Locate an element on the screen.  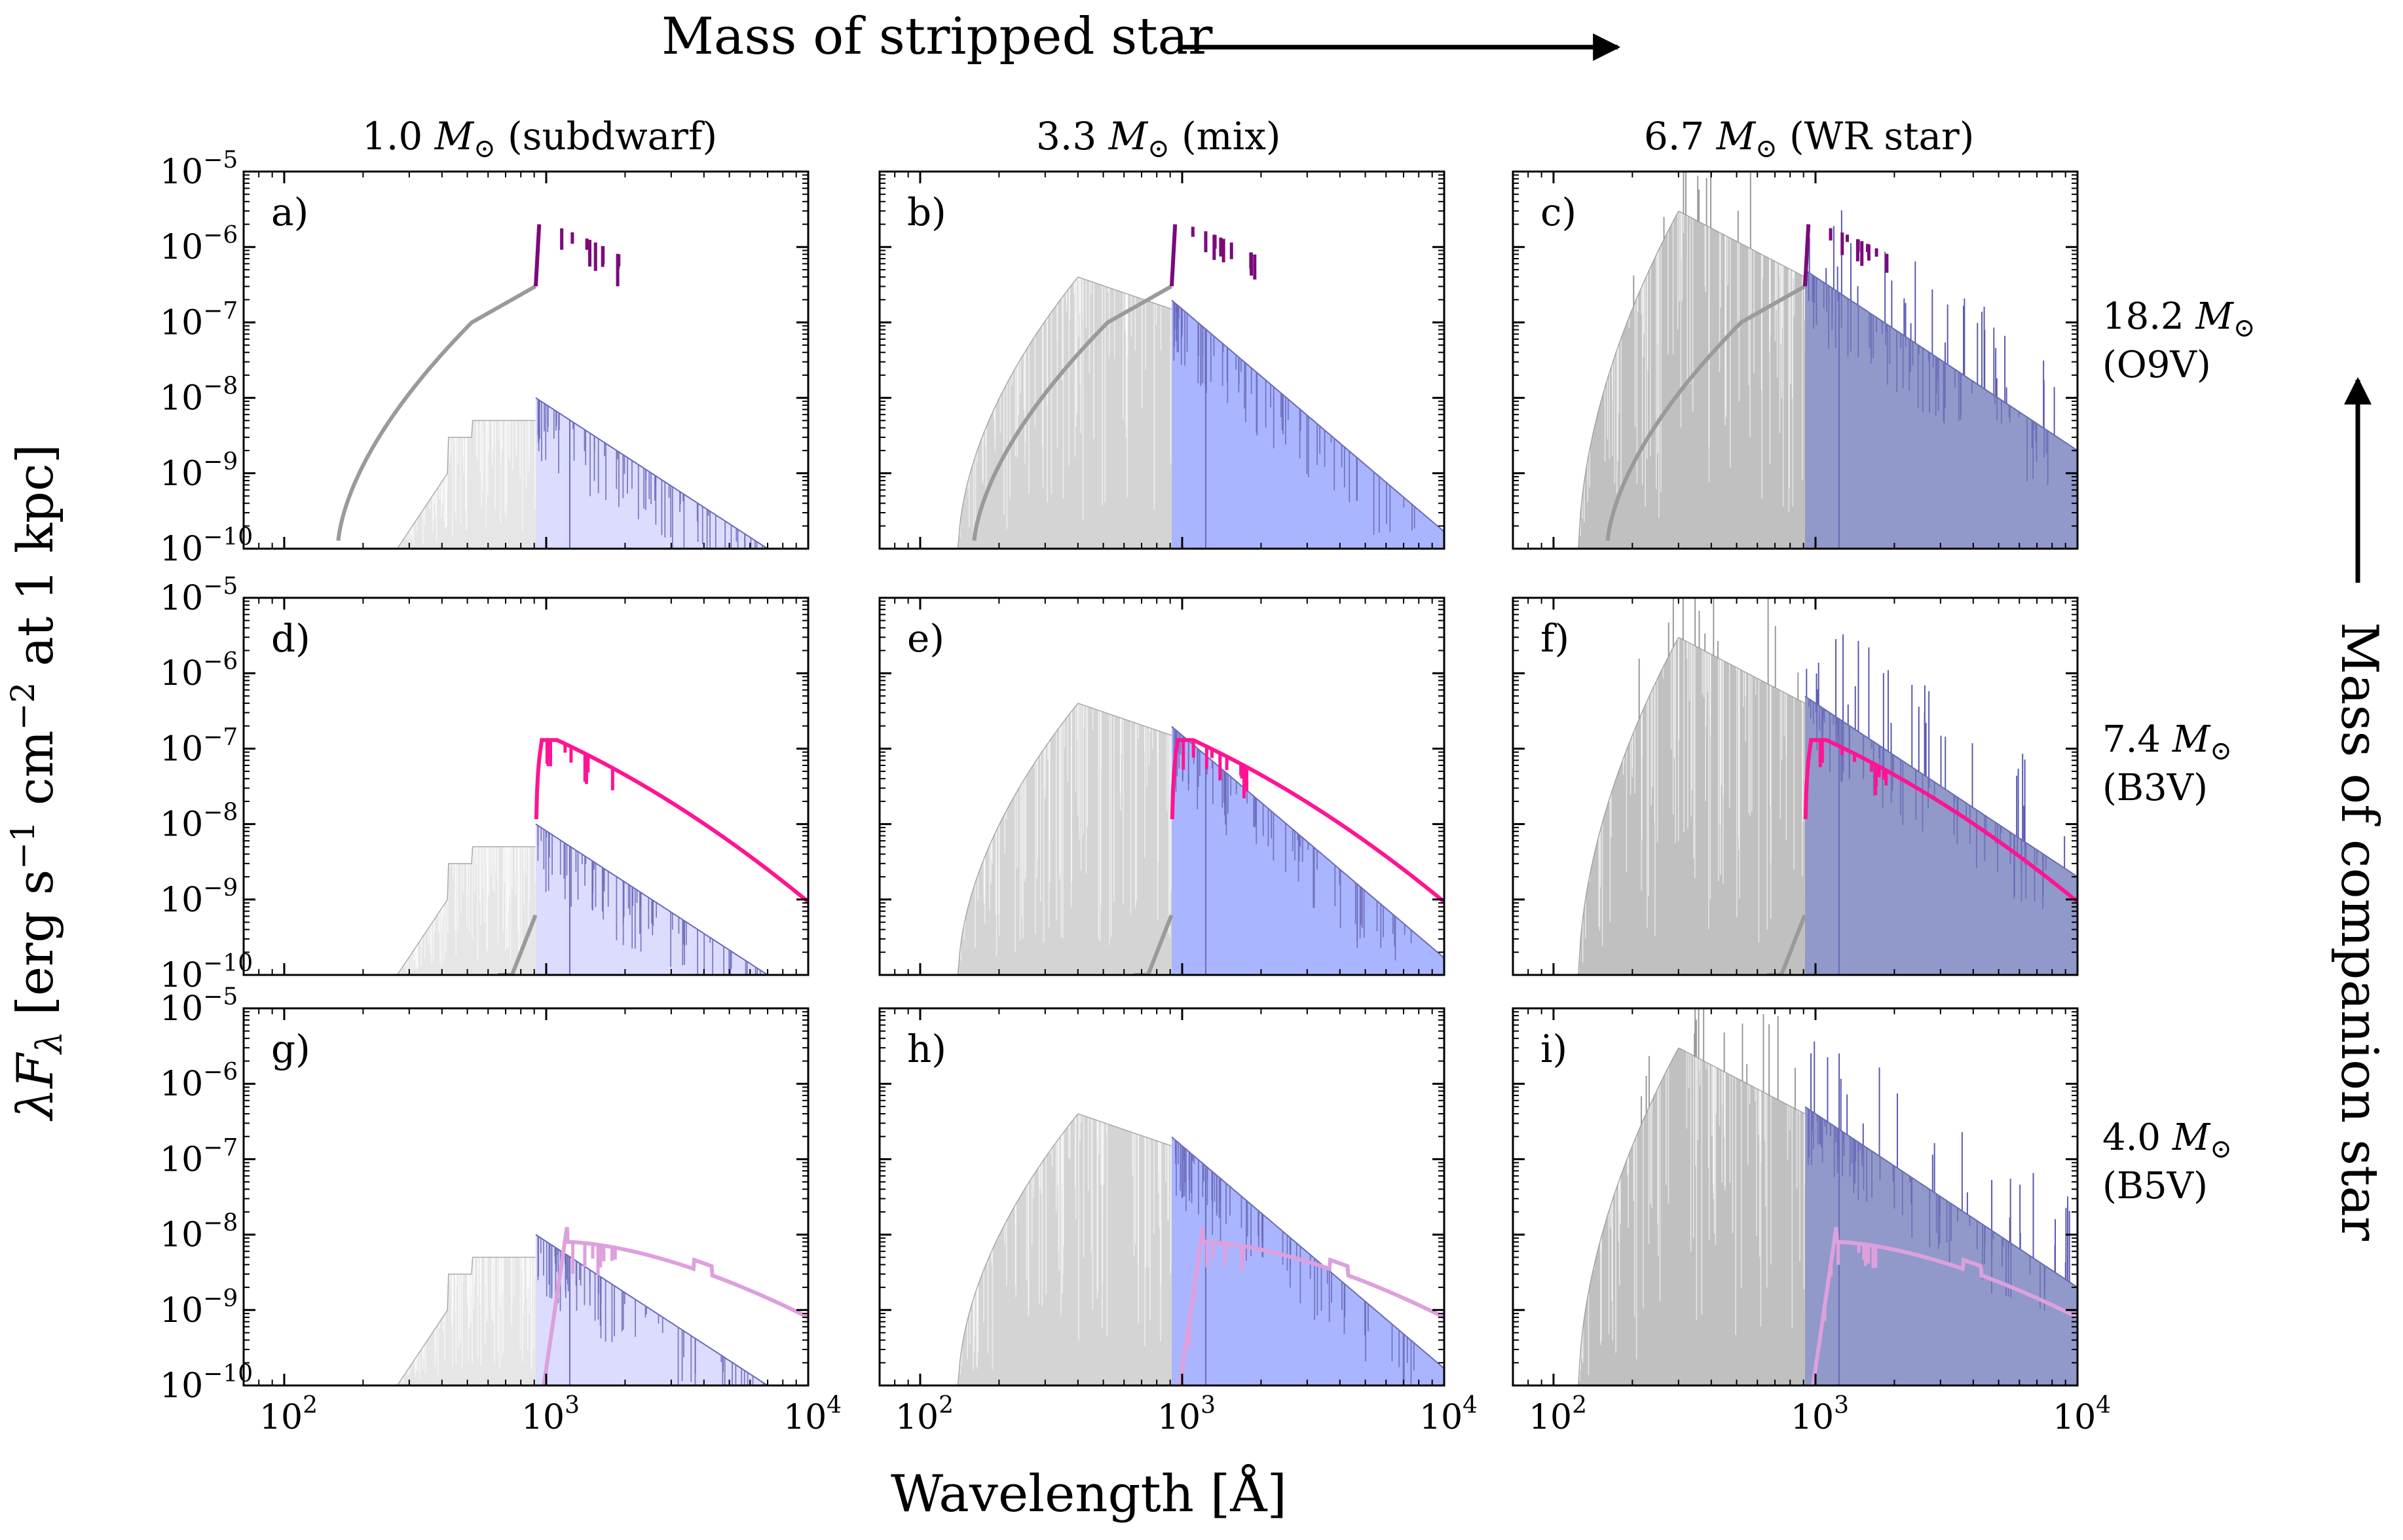
panel-5: e) is located at coordinates (1161, 786).